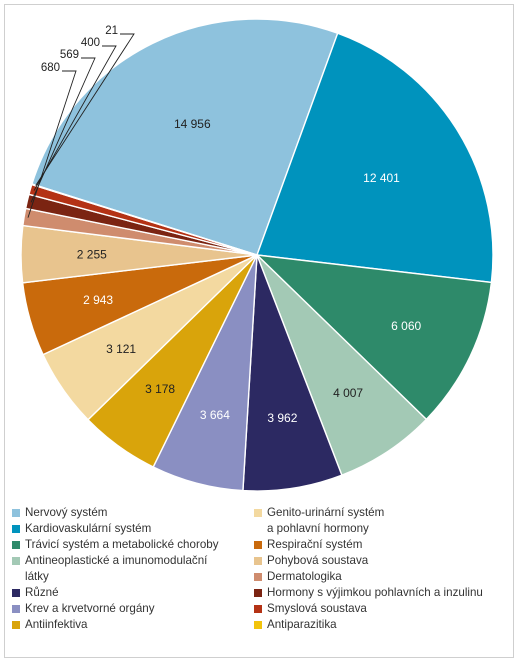 This screenshot has width=521, height=665. What do you see at coordinates (326, 512) in the screenshot?
I see `legend-label: Genito-urinární systém` at bounding box center [326, 512].